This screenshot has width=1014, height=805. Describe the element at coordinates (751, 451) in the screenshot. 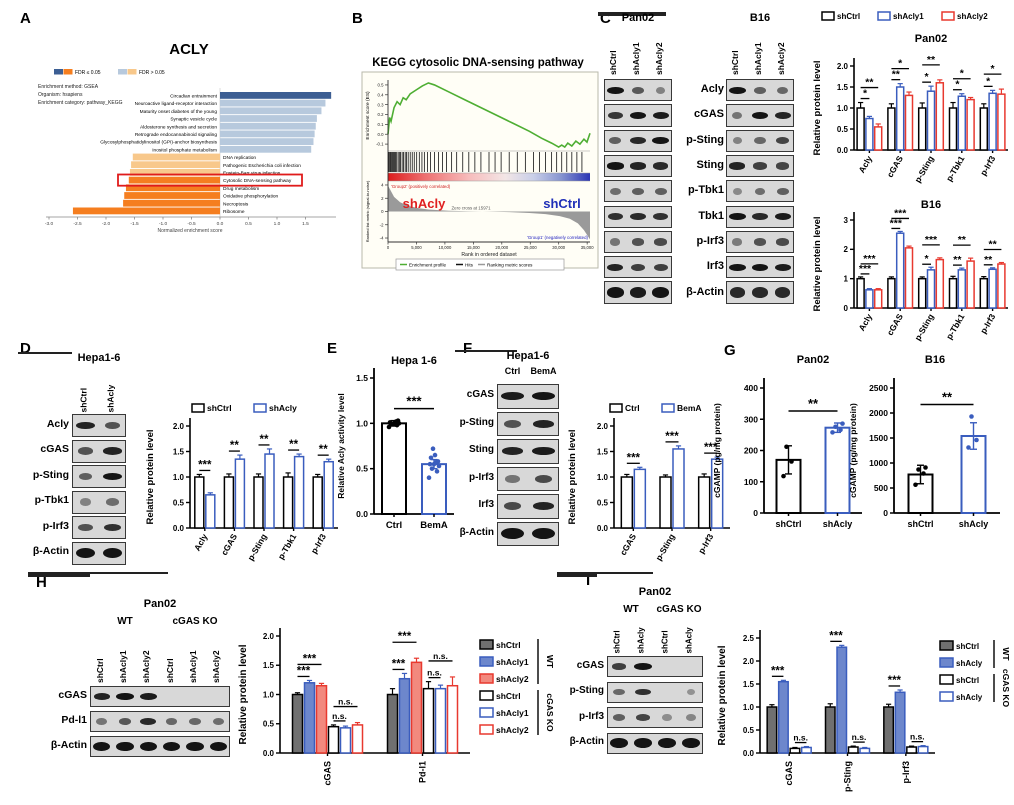

I see `y-tick-label: 200` at that location.